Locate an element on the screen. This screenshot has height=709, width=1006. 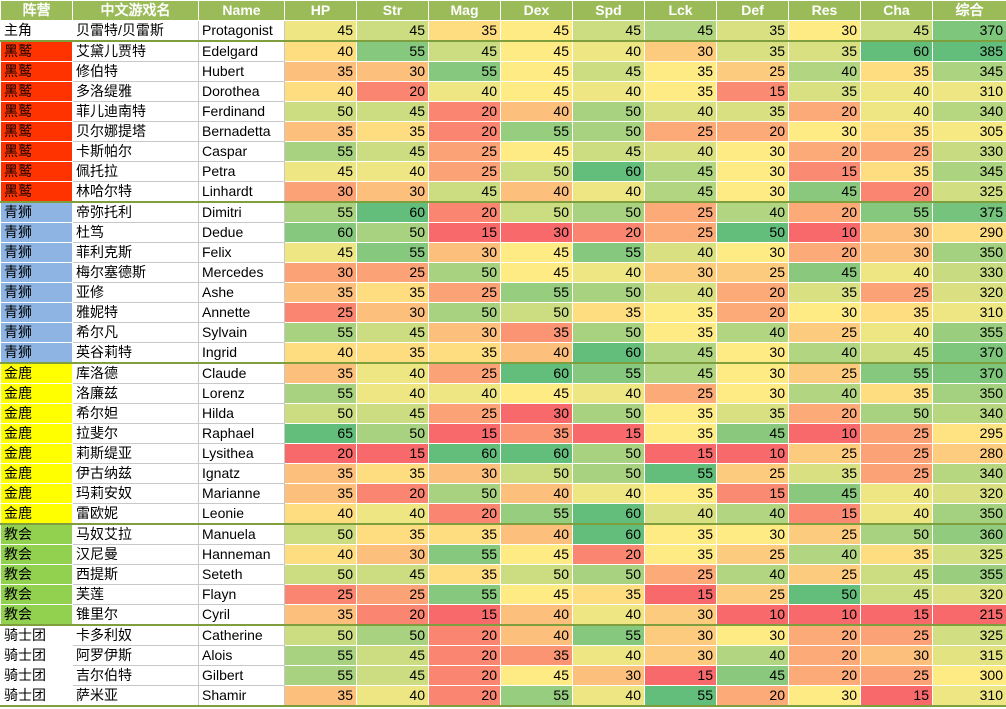
table-row: 教会 锥里尔 Cyril 35 20 15 40 40 30 10 10 15 215 is located at coordinates (503, 615).